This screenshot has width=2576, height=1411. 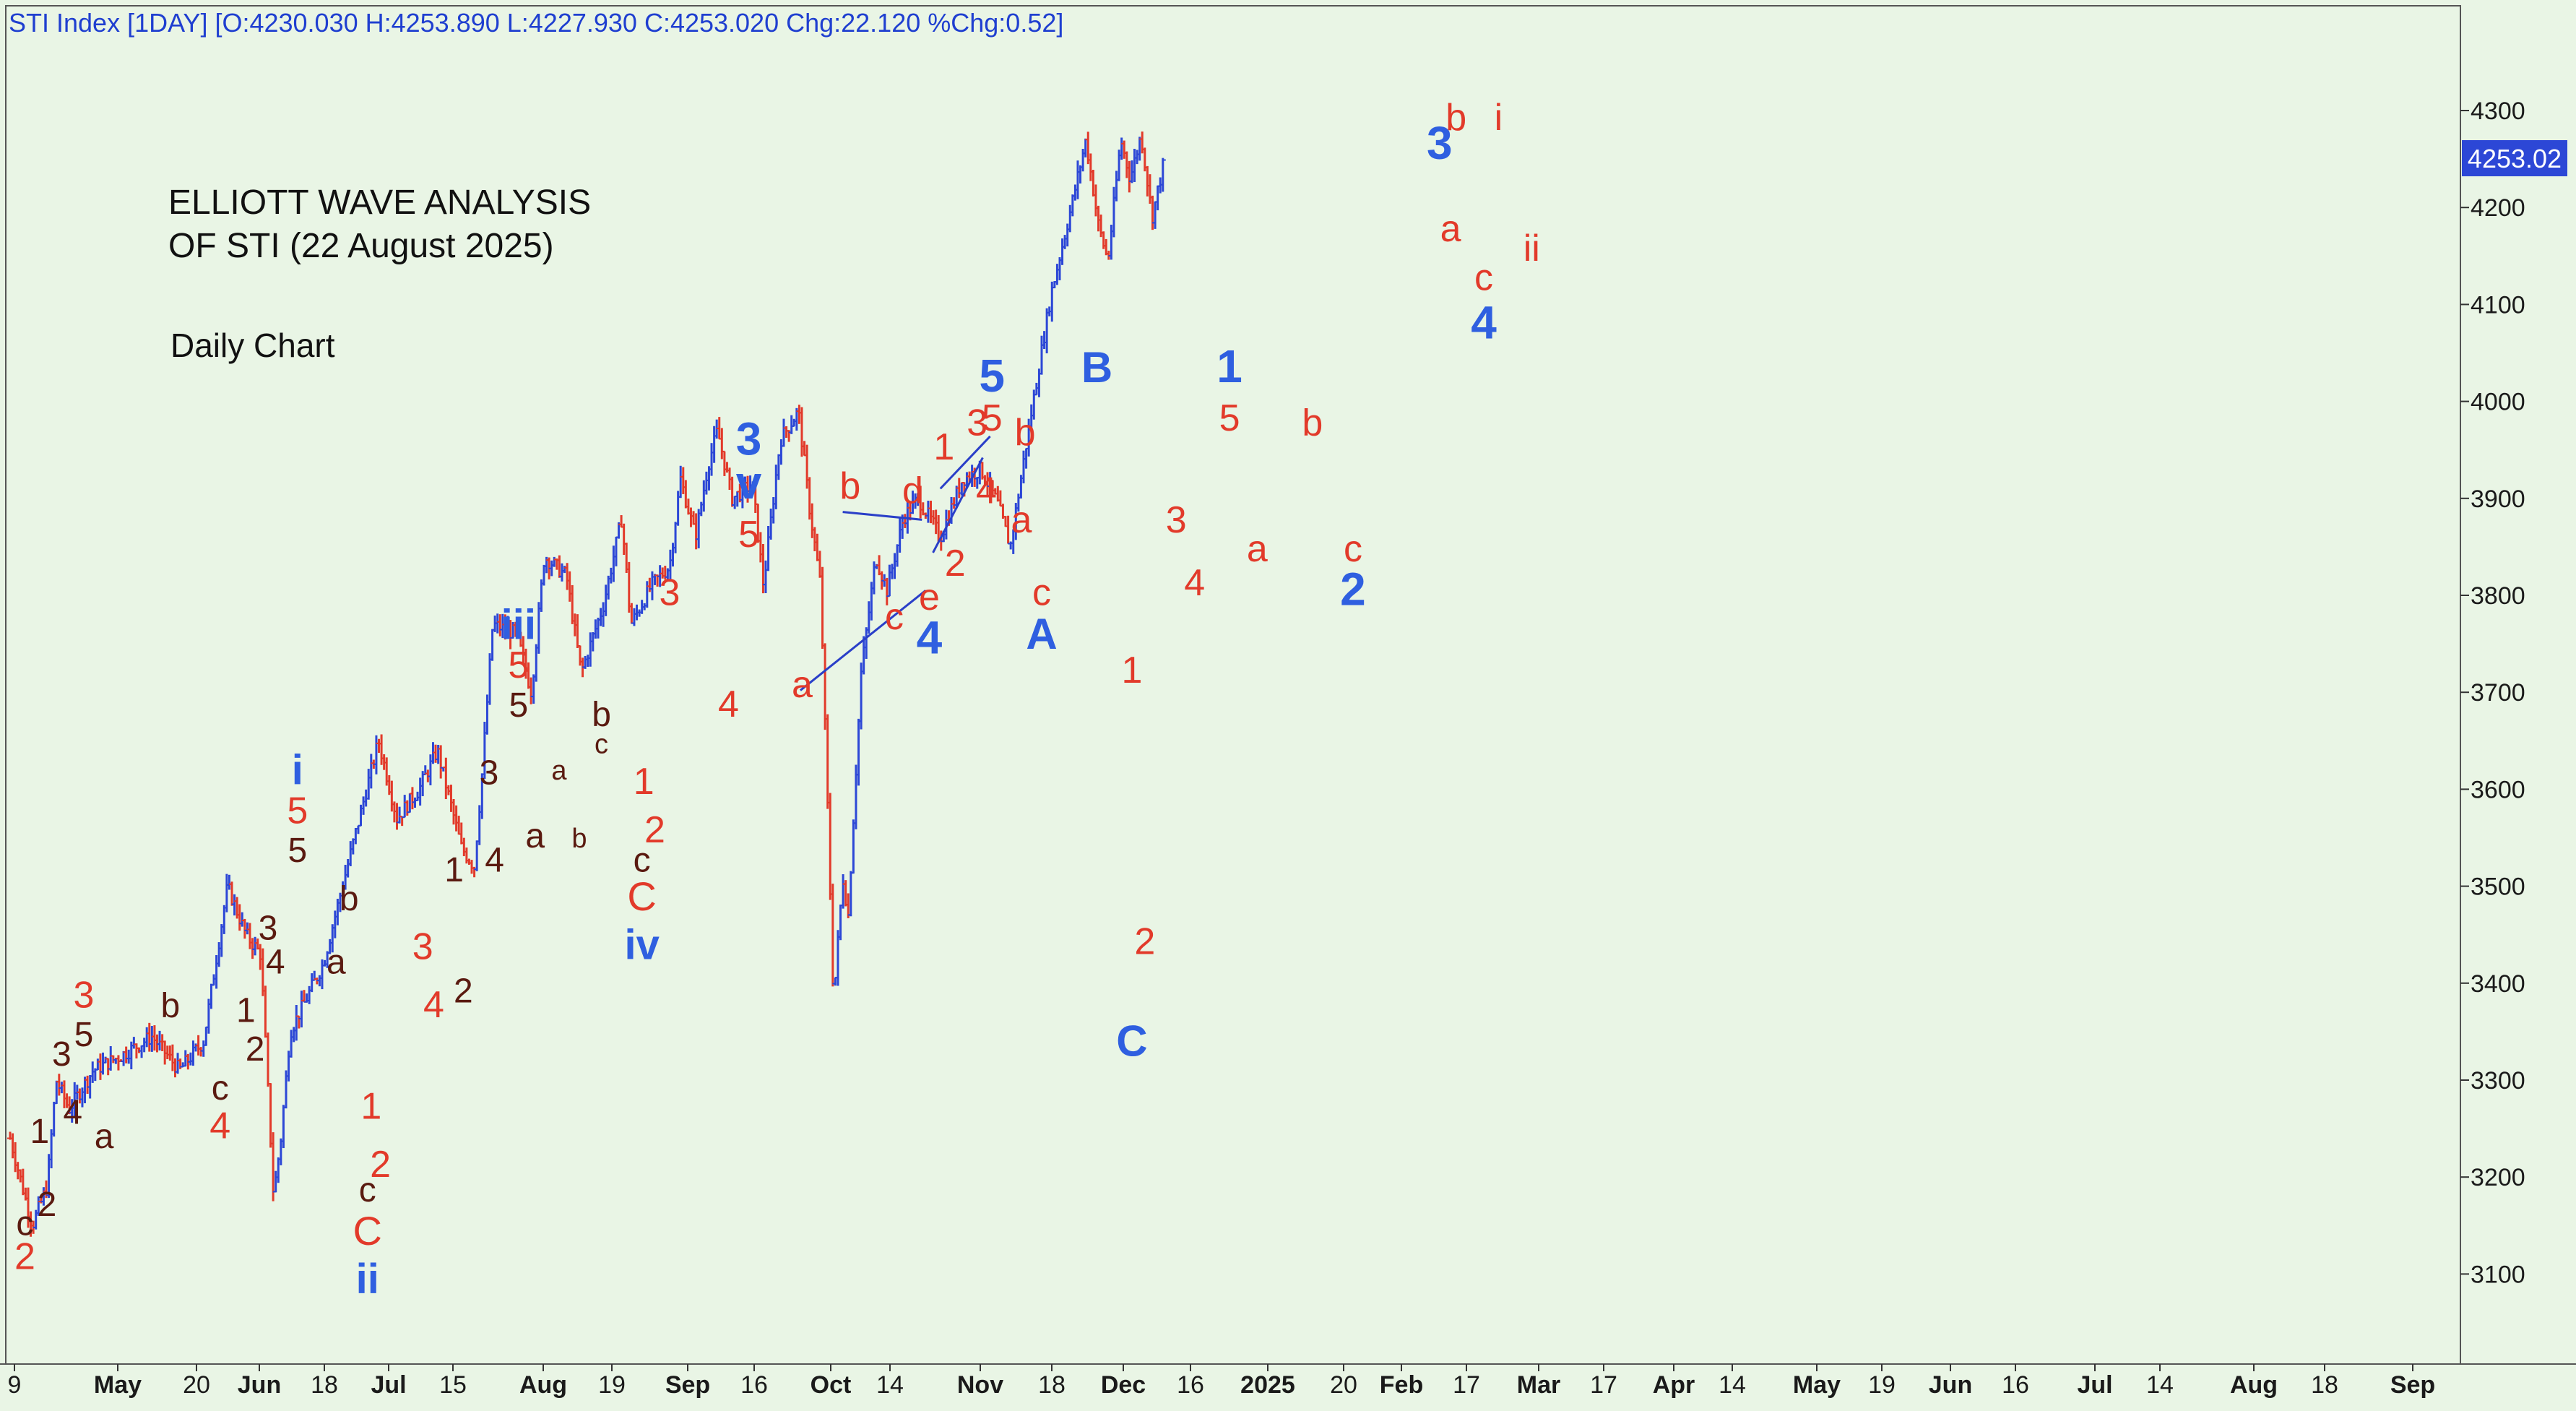 What do you see at coordinates (612, 1385) in the screenshot?
I see `x-tick-label: 19` at bounding box center [612, 1385].